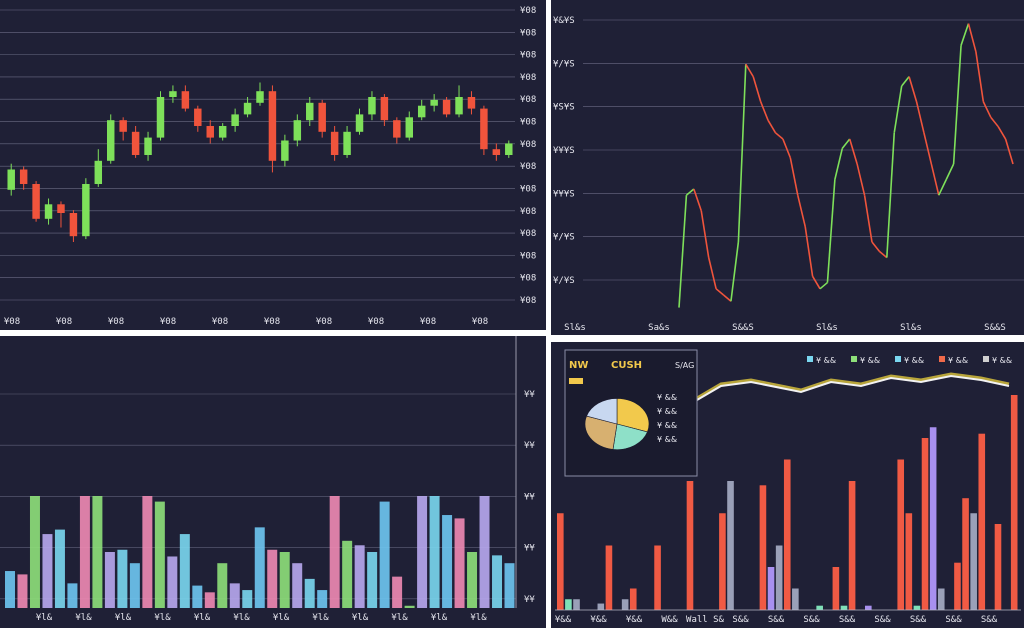 This screenshot has height=628, width=1024. I want to click on inset-label: S/AG, so click(684, 365).